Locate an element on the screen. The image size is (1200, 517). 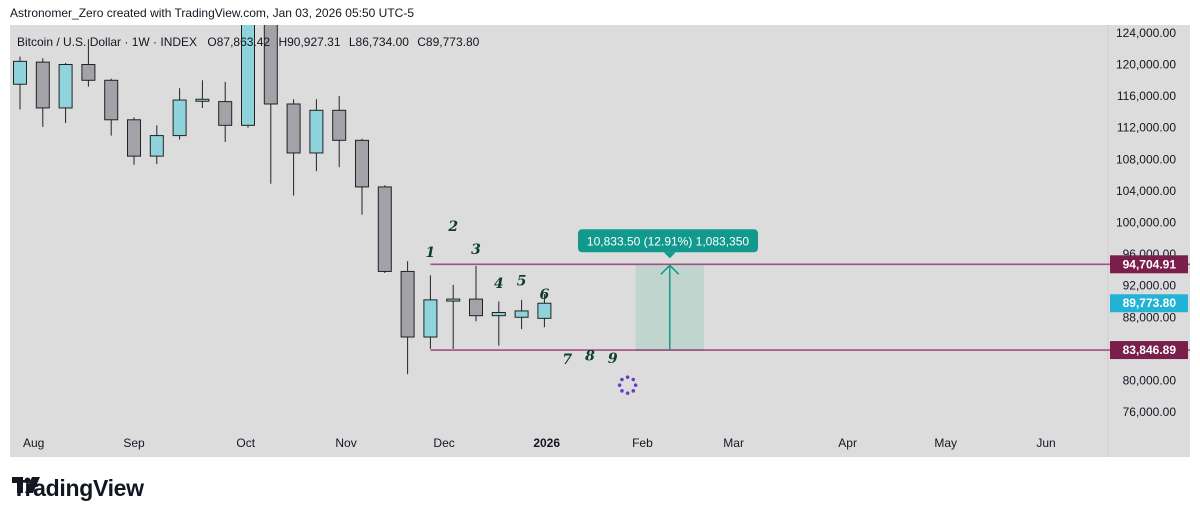
tradingview-logo: TradingView is located at coordinates (78, 488).